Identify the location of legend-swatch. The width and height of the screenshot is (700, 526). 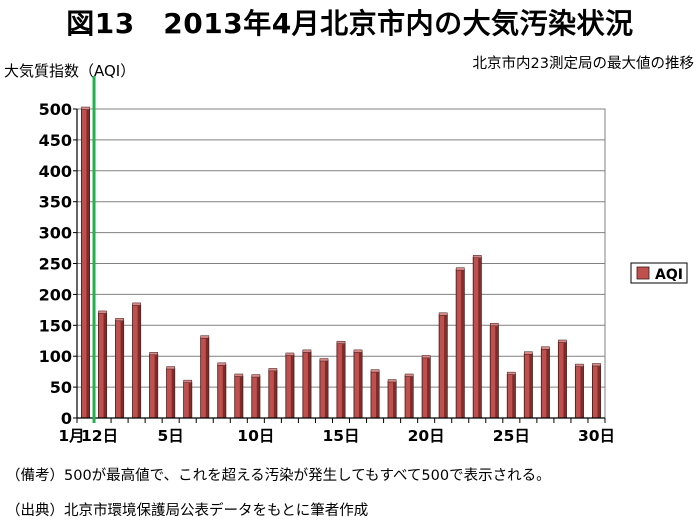
(643, 273).